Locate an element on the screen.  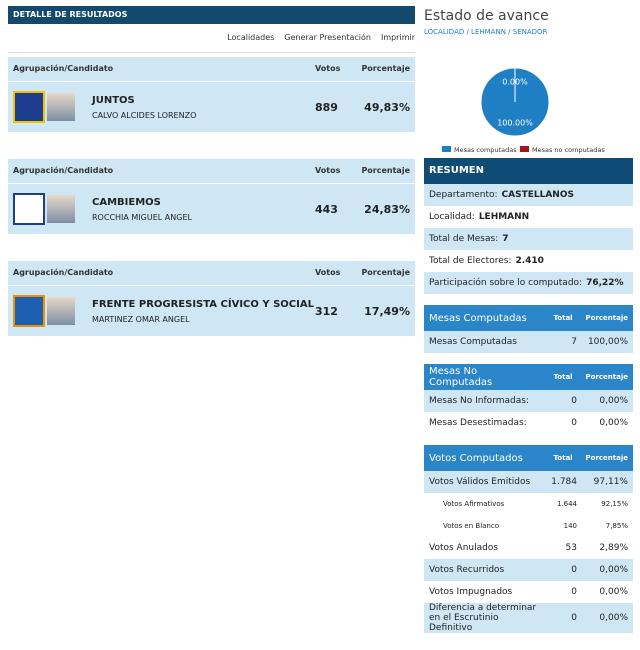
table-header: Votos Computados Total Porcentaje is located at coordinates (528, 458).